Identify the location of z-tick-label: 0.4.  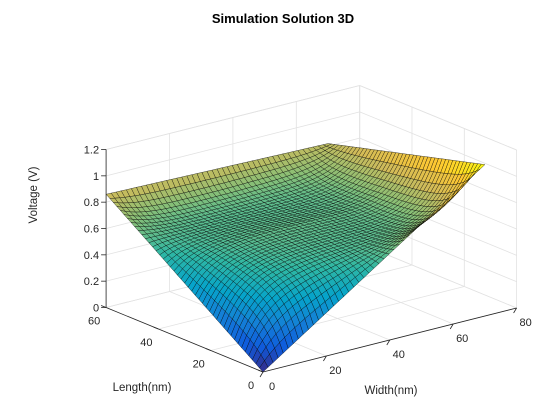
(91, 256).